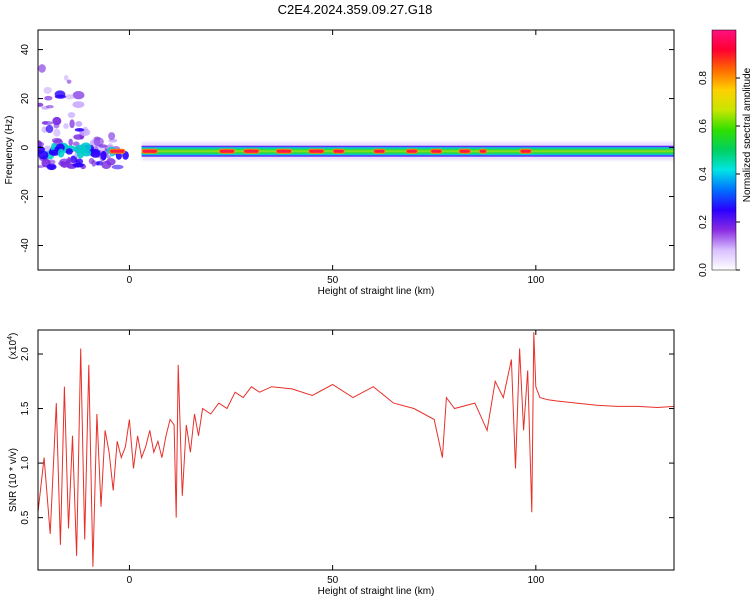 Image resolution: width=750 pixels, height=600 pixels. Describe the element at coordinates (25, 354) in the screenshot. I see `snr-ytick-label: 2.0` at that location.